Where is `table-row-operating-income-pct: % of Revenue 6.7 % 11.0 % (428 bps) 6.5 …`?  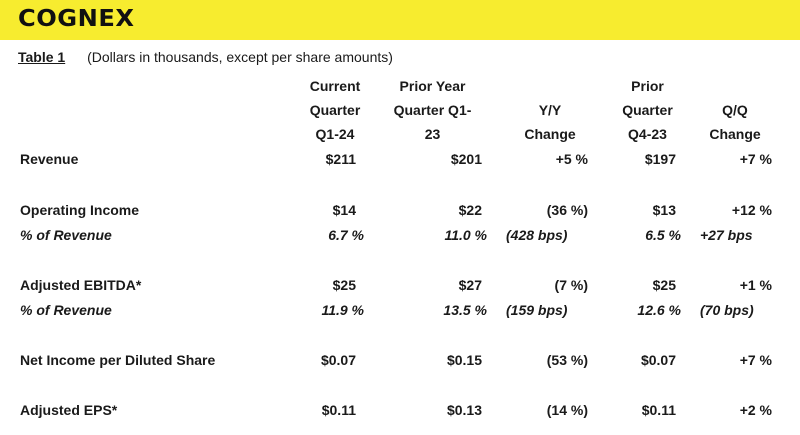 table-row-operating-income-pct: % of Revenue 6.7 % 11.0 % (428 bps) 6.5 … is located at coordinates (386, 235).